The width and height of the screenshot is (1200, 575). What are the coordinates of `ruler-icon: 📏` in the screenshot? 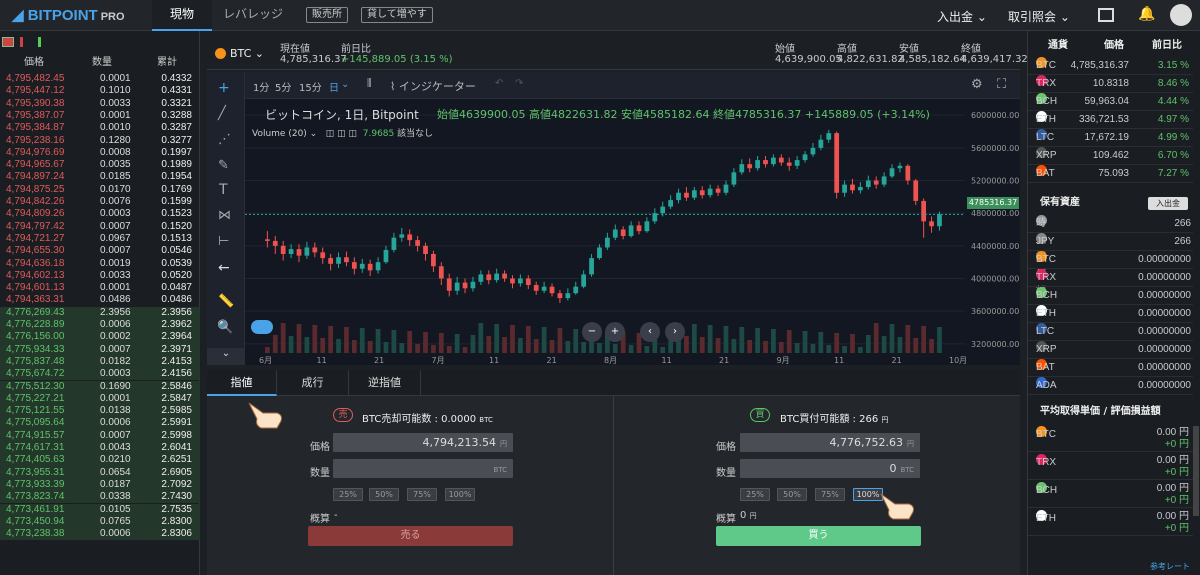 It's located at (226, 301).